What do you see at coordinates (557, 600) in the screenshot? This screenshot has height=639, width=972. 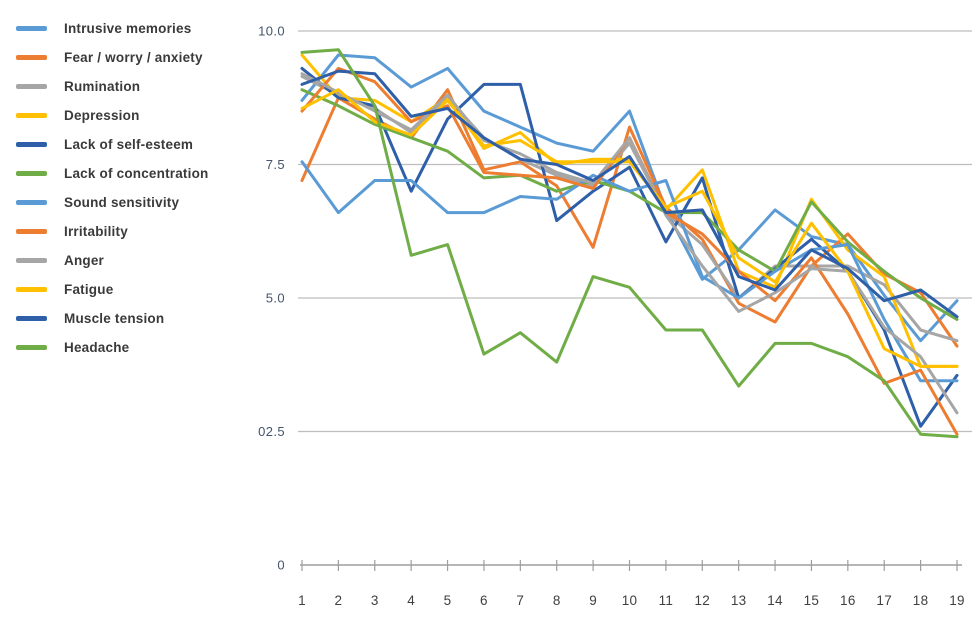 I see `x-axis-tick-label: 8` at bounding box center [557, 600].